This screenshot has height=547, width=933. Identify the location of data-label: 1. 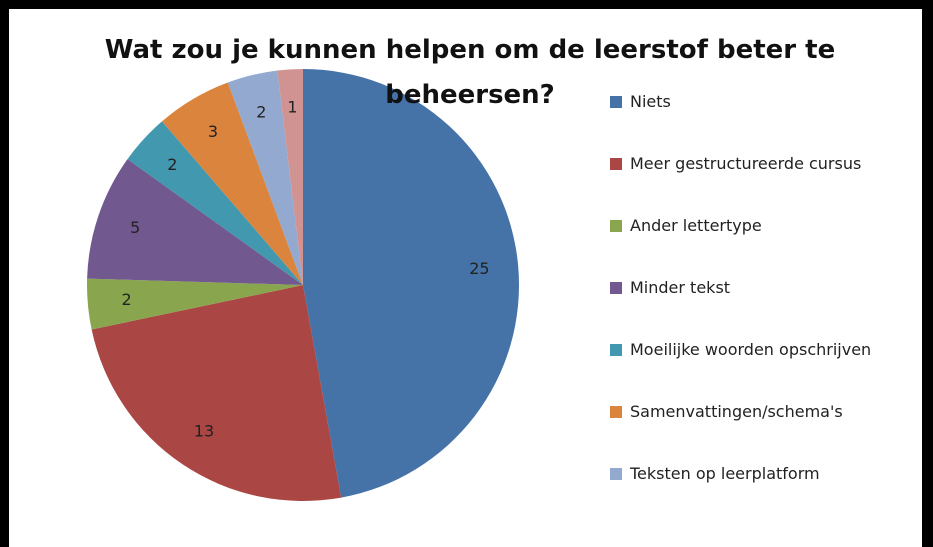
(292, 107).